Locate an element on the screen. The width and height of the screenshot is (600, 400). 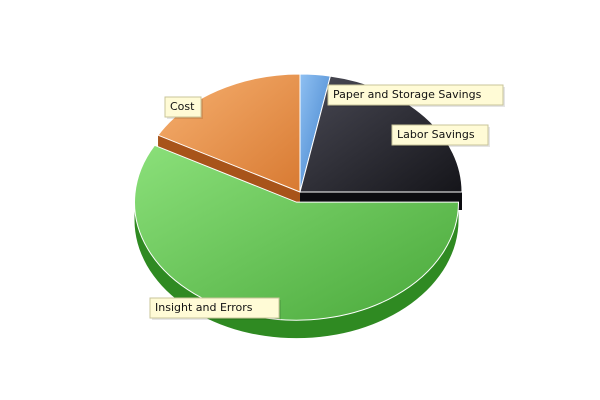
pie-label-cost: Cost is located at coordinates (183, 107).